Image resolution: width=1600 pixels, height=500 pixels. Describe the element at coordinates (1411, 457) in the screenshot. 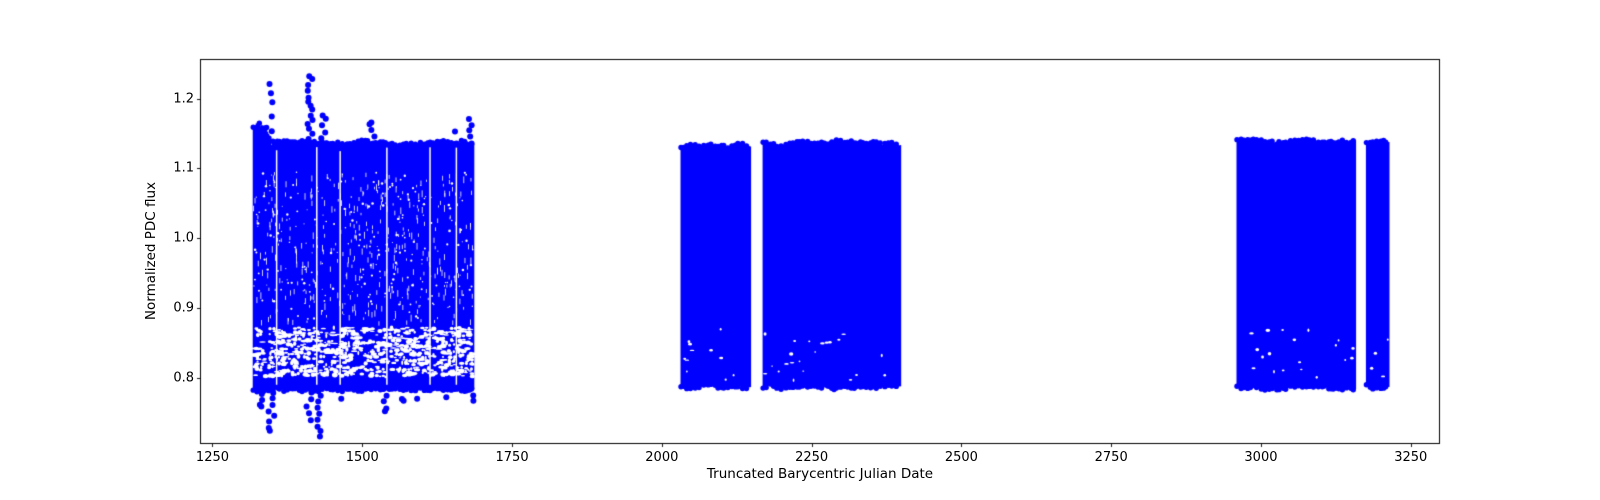

I see `x-tick-label: 3250` at that location.